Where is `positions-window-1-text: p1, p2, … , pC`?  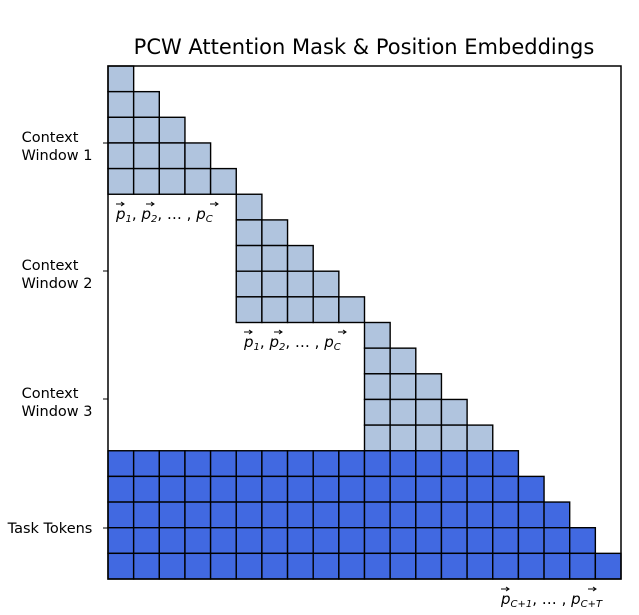
positions-window-1-text: p1, p2, … , pC is located at coordinates (164, 215).